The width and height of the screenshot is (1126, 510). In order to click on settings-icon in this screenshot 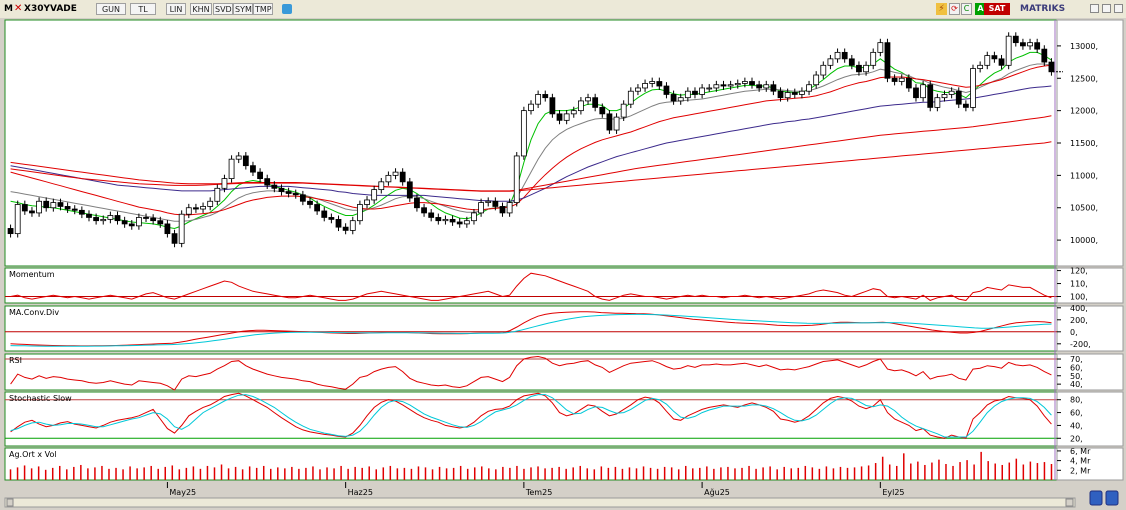, I will do `click(1096, 498)`.